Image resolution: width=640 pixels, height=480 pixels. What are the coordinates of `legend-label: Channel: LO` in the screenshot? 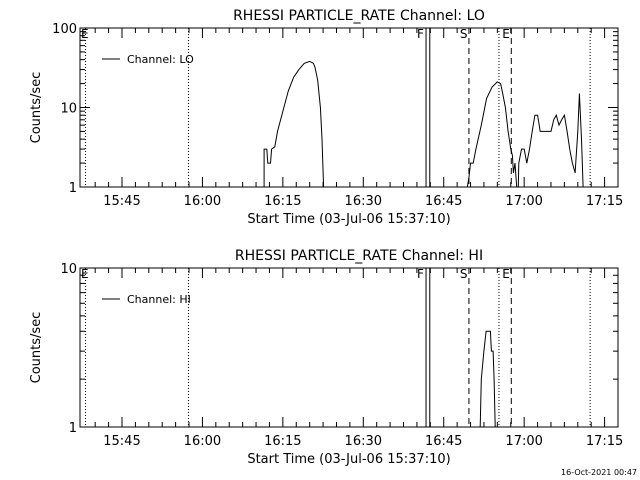 It's located at (160, 59).